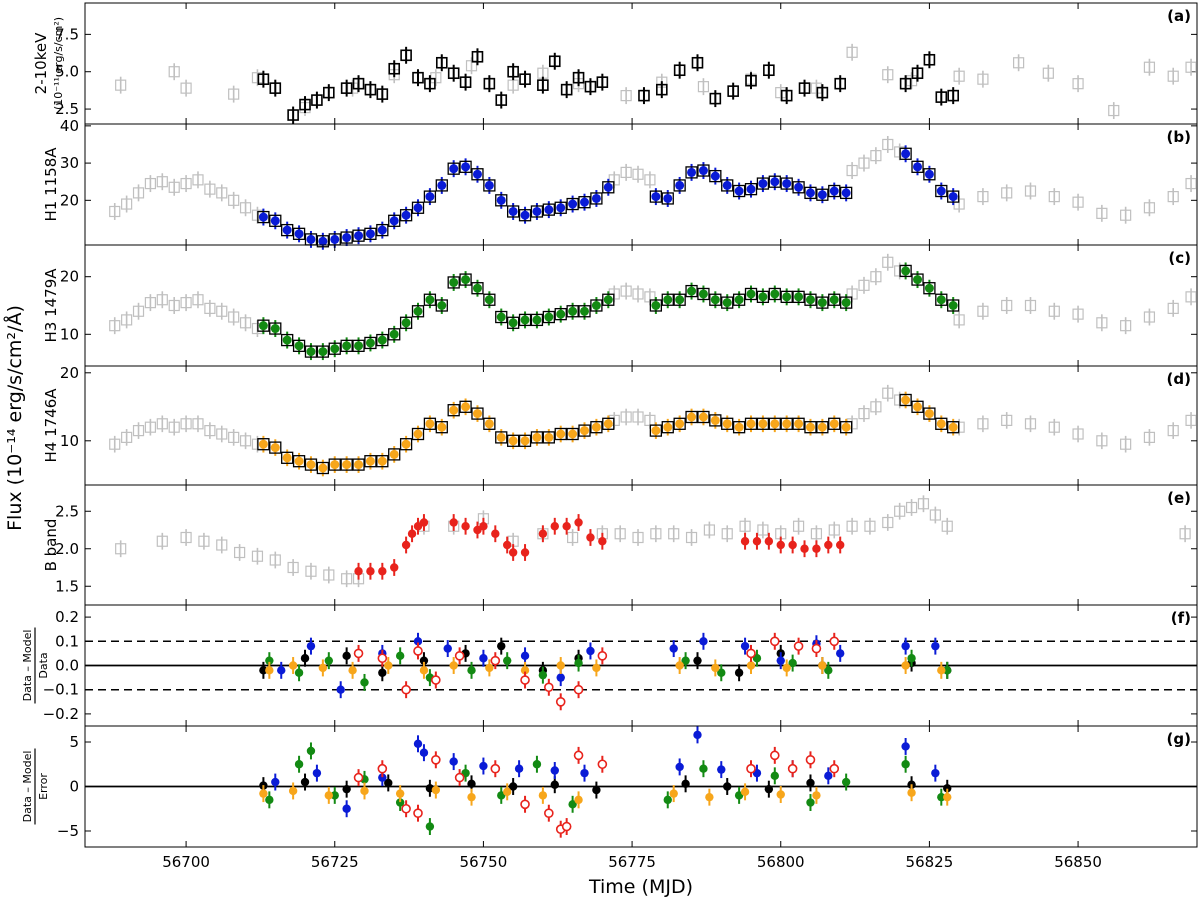 The width and height of the screenshot is (1200, 901). What do you see at coordinates (69, 441) in the screenshot?
I see `y-tick-label: 10` at bounding box center [69, 441].